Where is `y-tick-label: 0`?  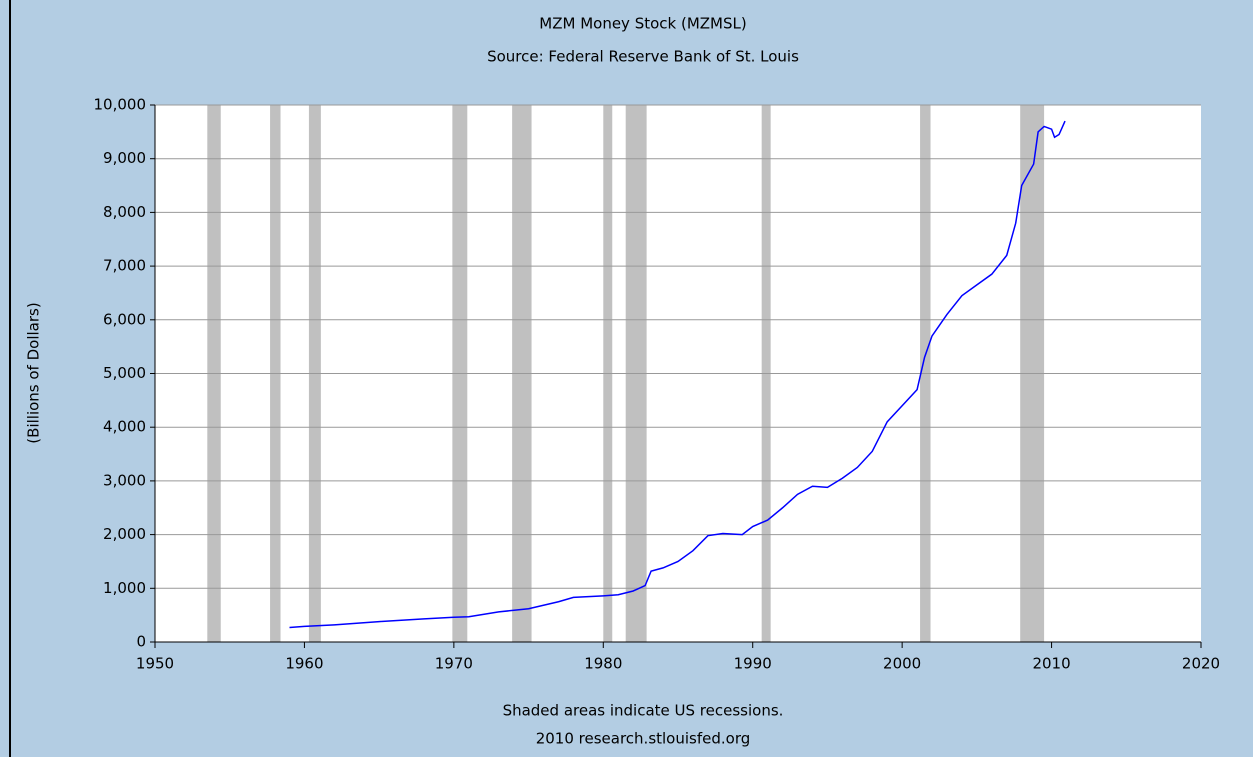 y-tick-label: 0 is located at coordinates (141, 642).